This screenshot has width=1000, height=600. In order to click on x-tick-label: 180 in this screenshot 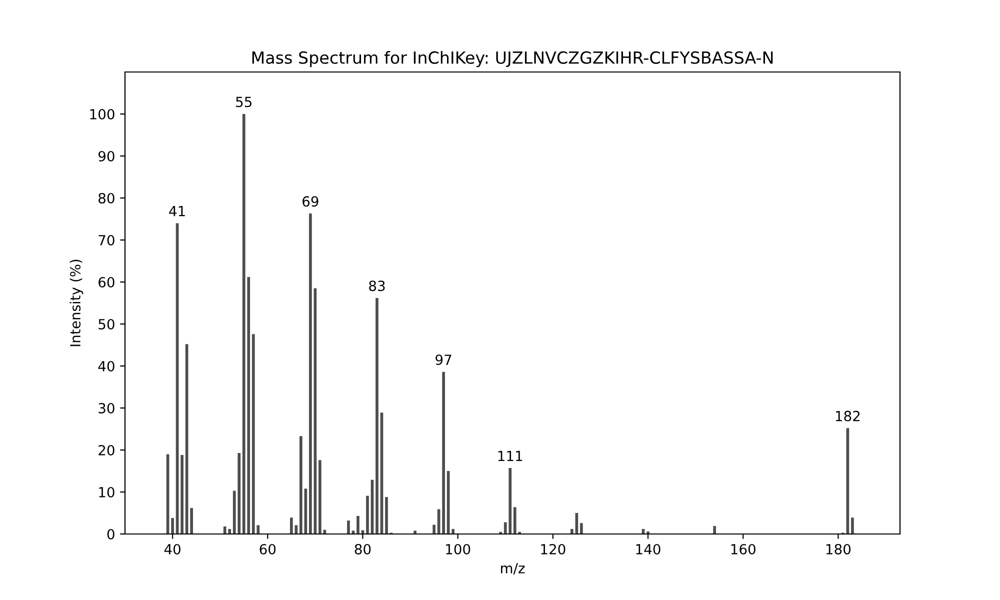, I will do `click(838, 549)`.